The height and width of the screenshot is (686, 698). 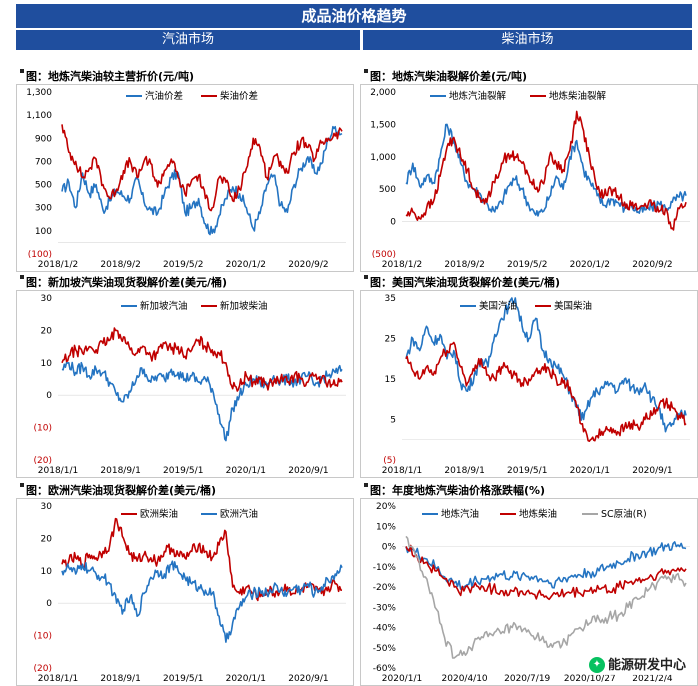 I want to click on y-tick-label: -30%, so click(x=385, y=608).